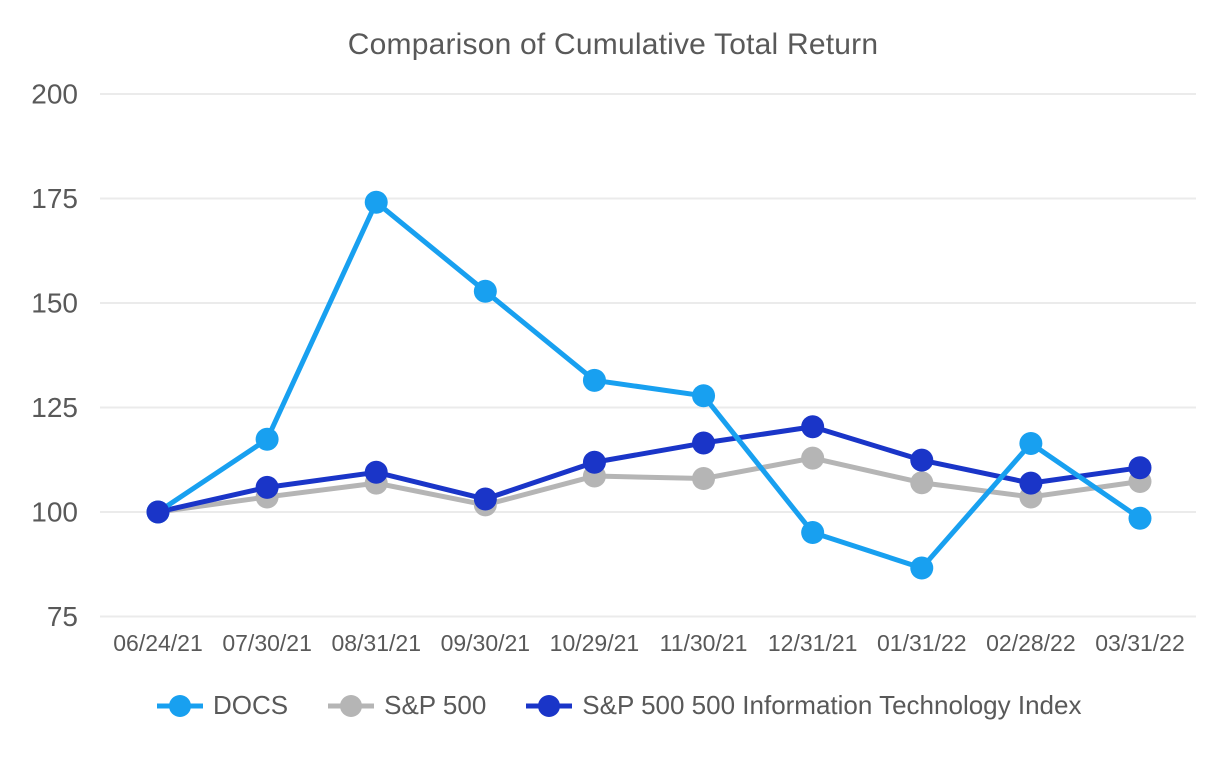 The image size is (1226, 760). I want to click on legend-label: S&P 500, so click(435, 705).